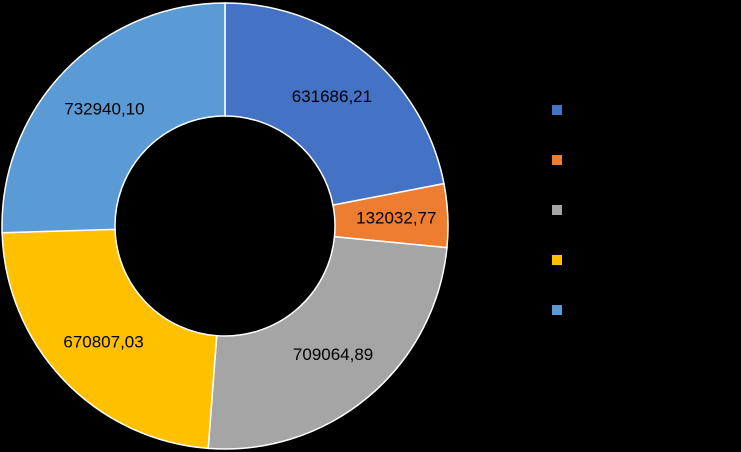 This screenshot has height=452, width=741. Describe the element at coordinates (333, 354) in the screenshot. I see `data-label-3: 709064,89` at that location.